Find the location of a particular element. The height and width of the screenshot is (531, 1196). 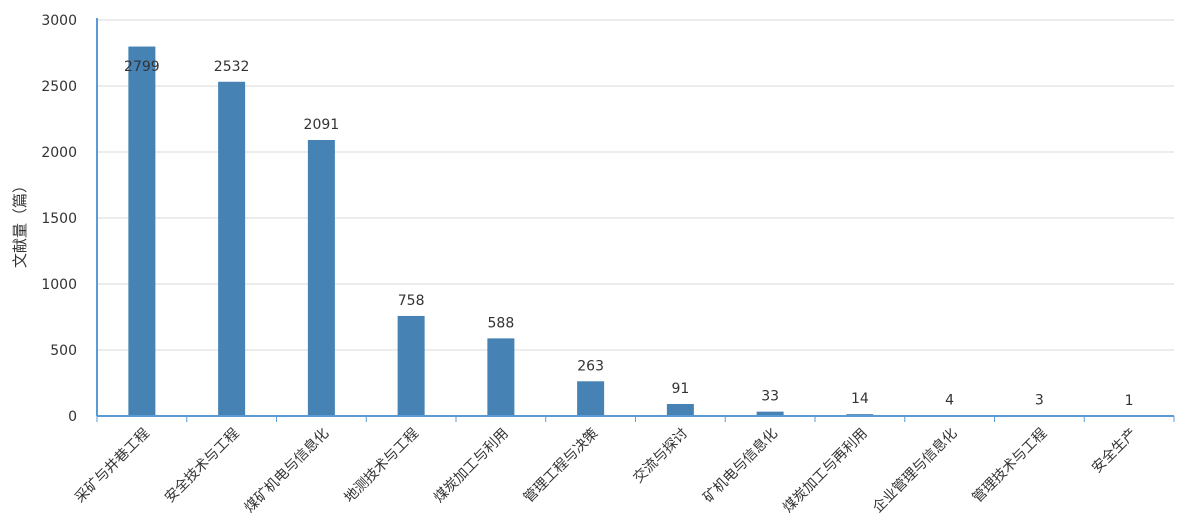

data-label: 1 is located at coordinates (1129, 401).